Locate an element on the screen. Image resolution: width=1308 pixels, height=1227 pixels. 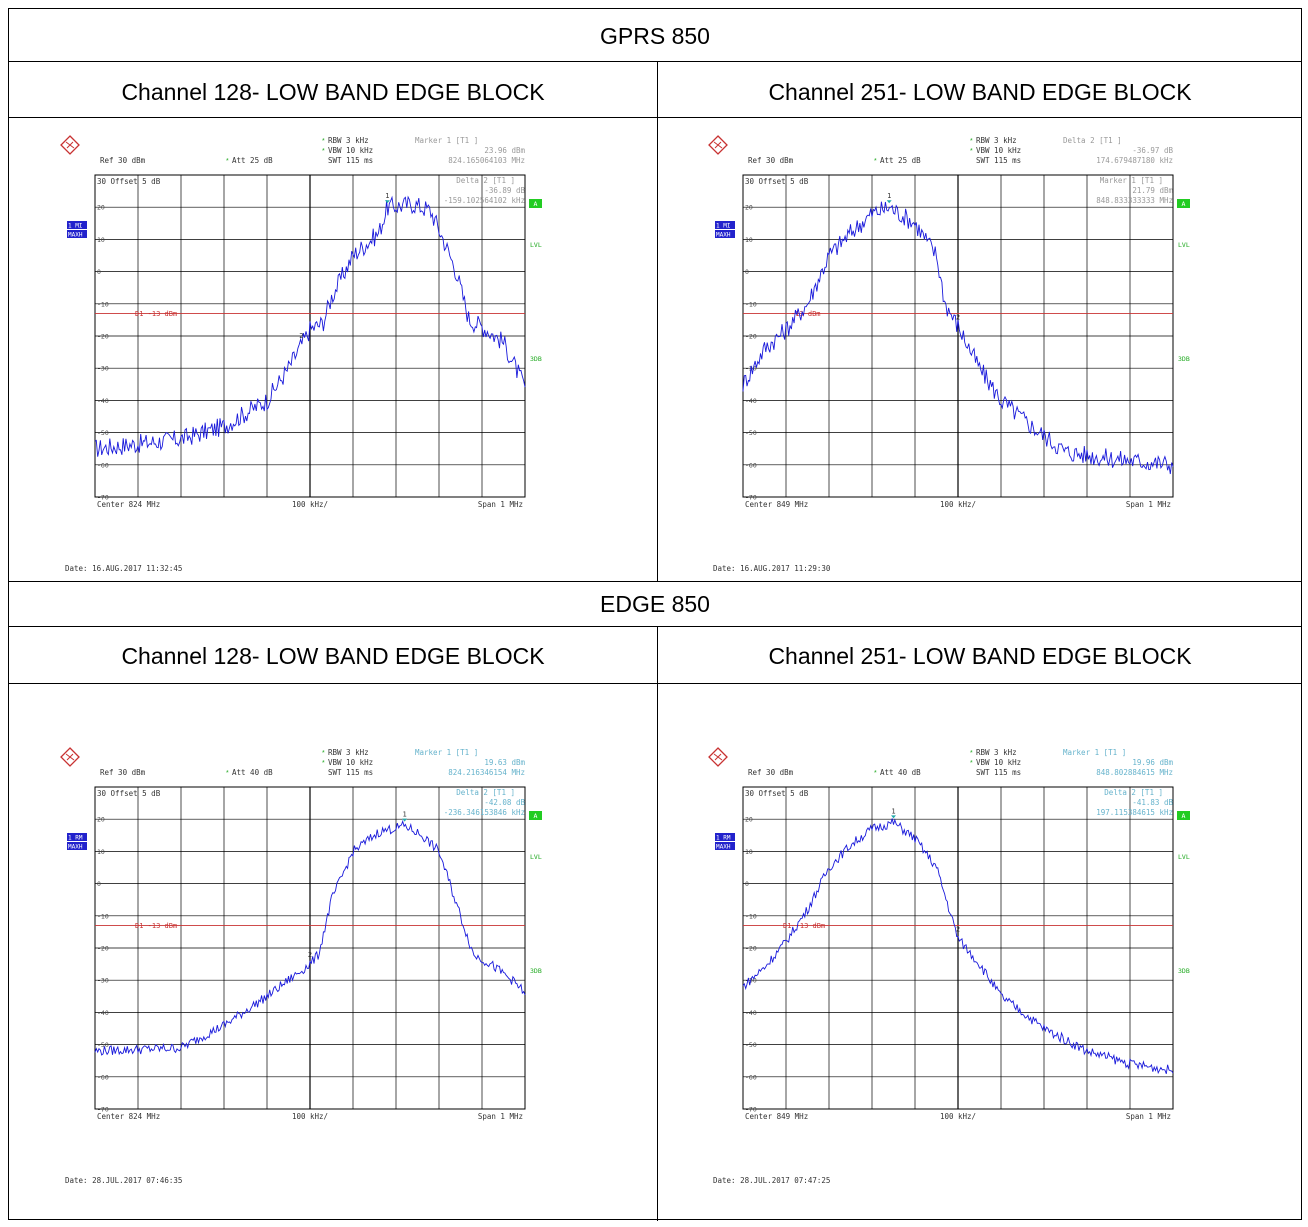
y-tick-label: 0 is located at coordinates (99, 884).